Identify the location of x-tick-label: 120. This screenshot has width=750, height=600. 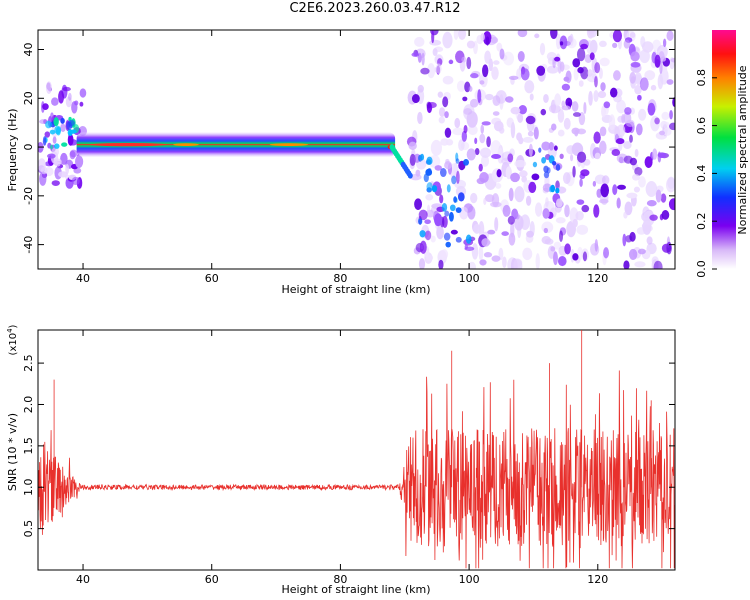
(597, 579).